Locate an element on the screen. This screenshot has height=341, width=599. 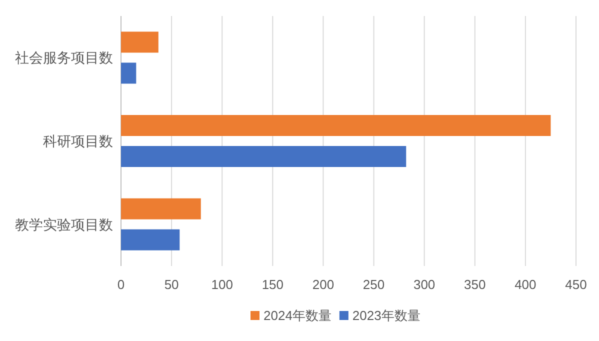
legend-label: 2023年数量 is located at coordinates (386, 315).